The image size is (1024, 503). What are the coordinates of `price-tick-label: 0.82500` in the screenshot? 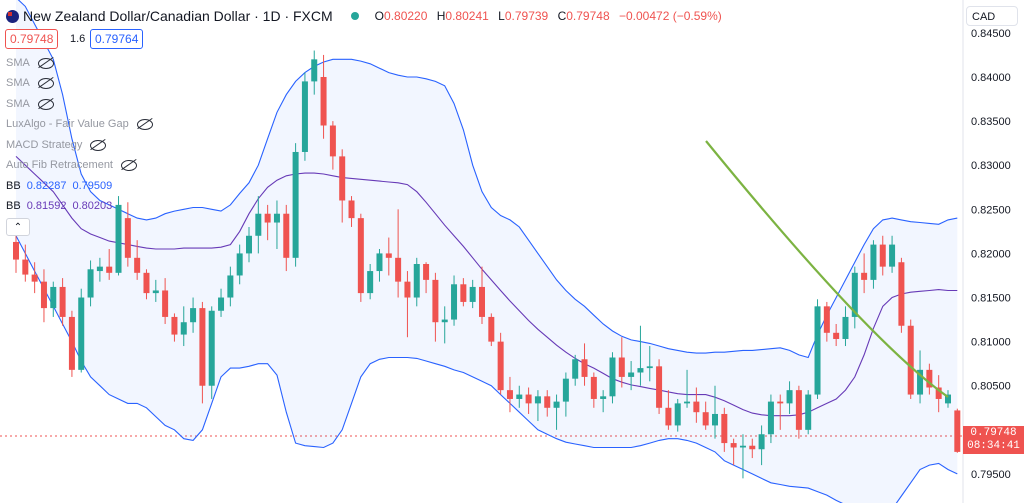 It's located at (991, 210).